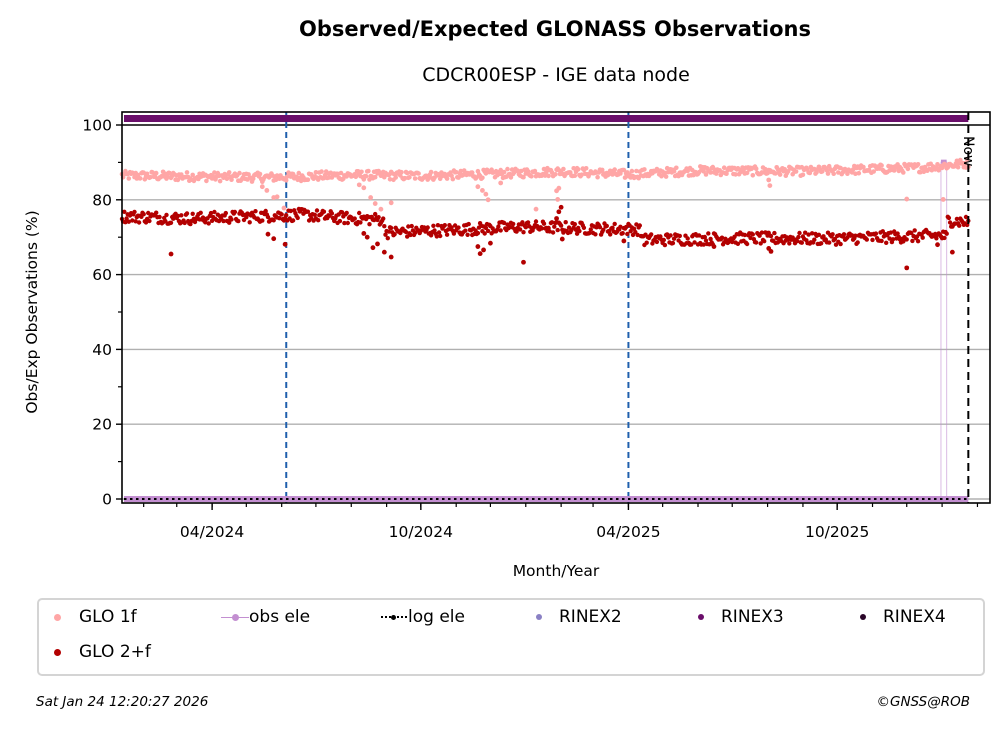  Describe the element at coordinates (590, 617) in the screenshot. I see `legend-label-rinex2: RINEX2` at that location.